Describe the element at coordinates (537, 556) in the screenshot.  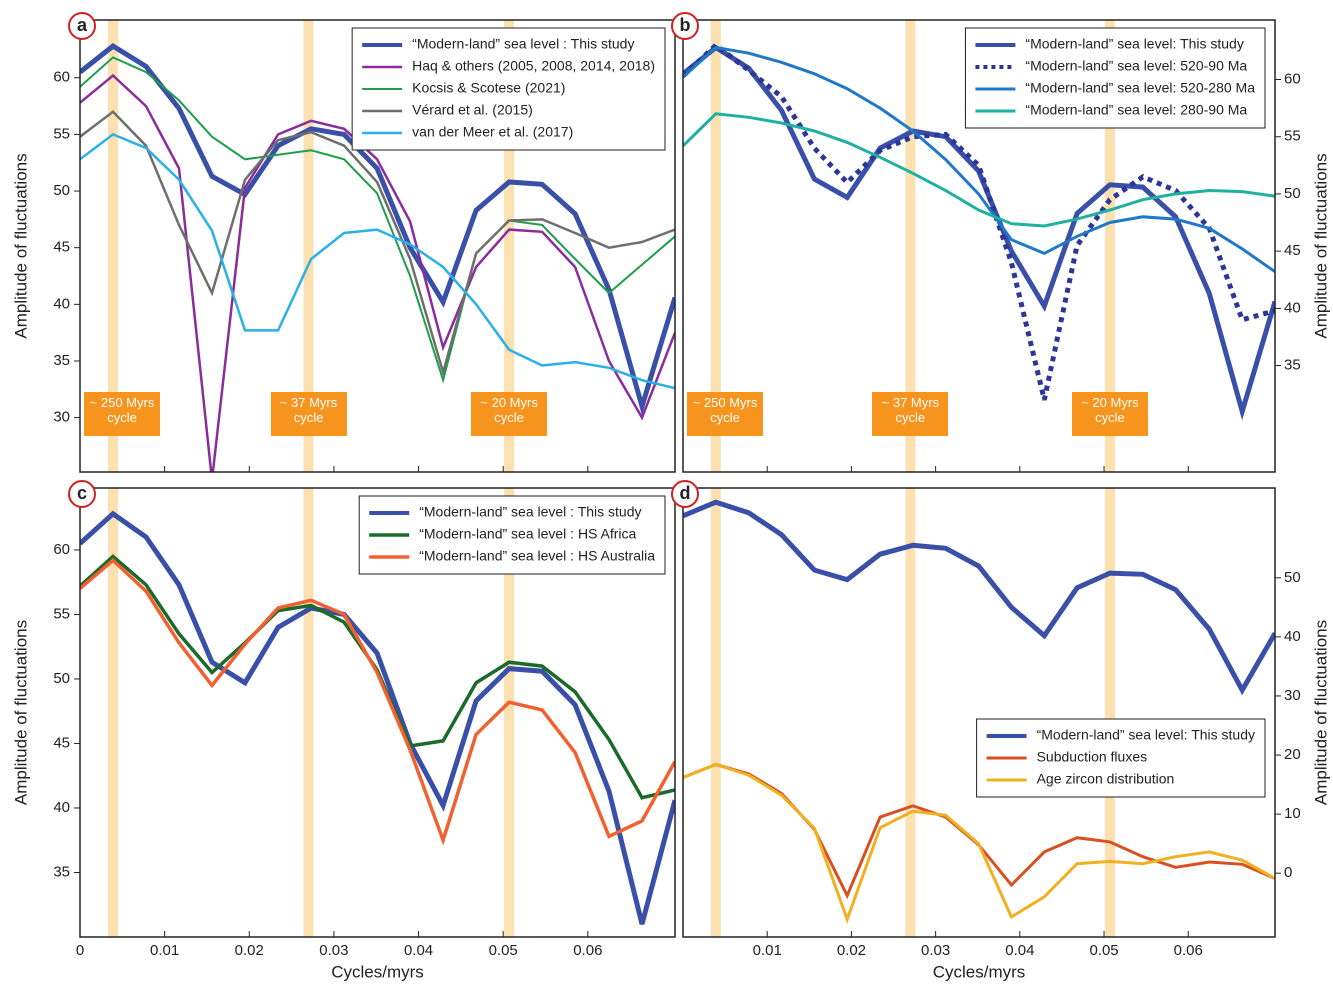
I see `legend-label: “Modern-land” sea level : HS Australia` at that location.